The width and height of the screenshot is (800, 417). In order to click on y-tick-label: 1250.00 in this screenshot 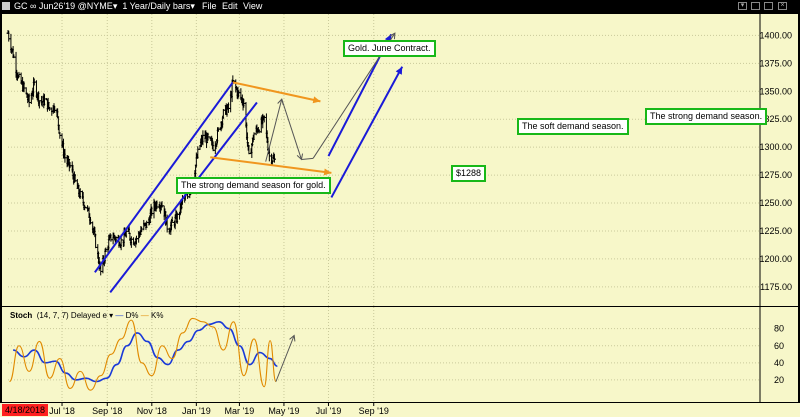, I will do `click(775, 203)`.